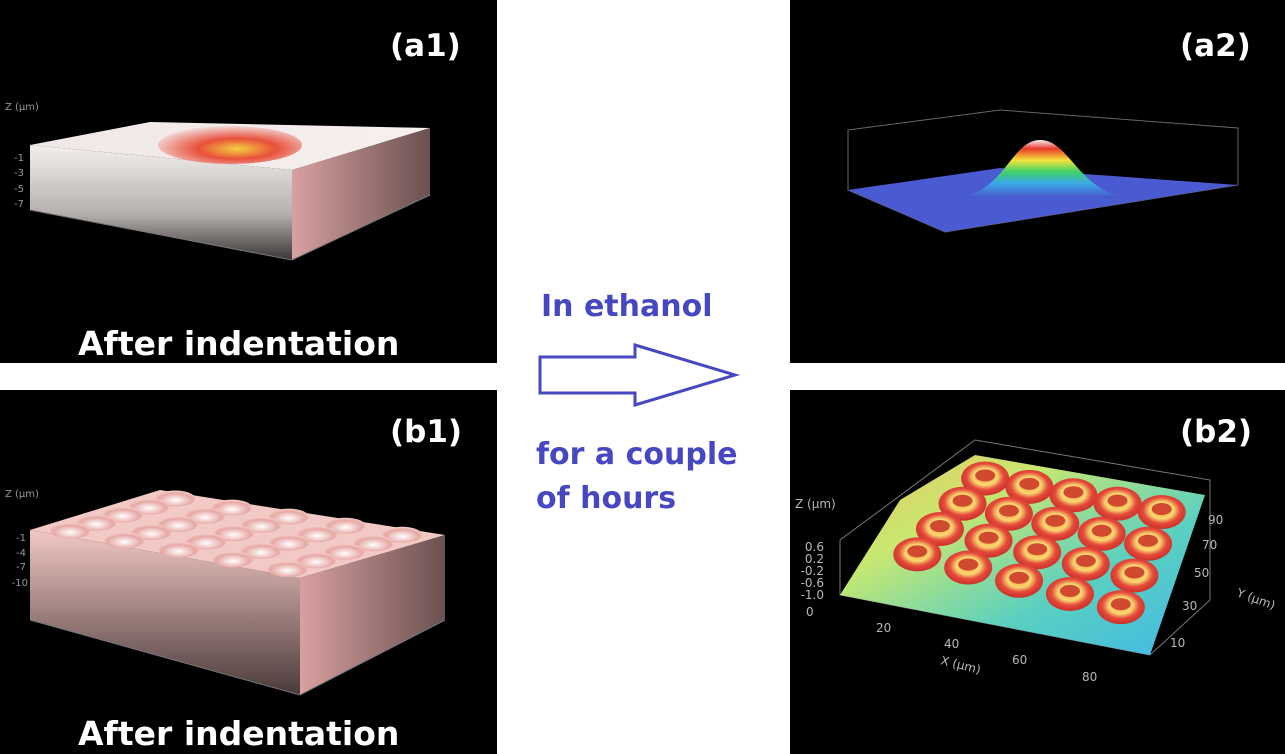  What do you see at coordinates (810, 612) in the screenshot?
I see `tick-label: 0` at bounding box center [810, 612].